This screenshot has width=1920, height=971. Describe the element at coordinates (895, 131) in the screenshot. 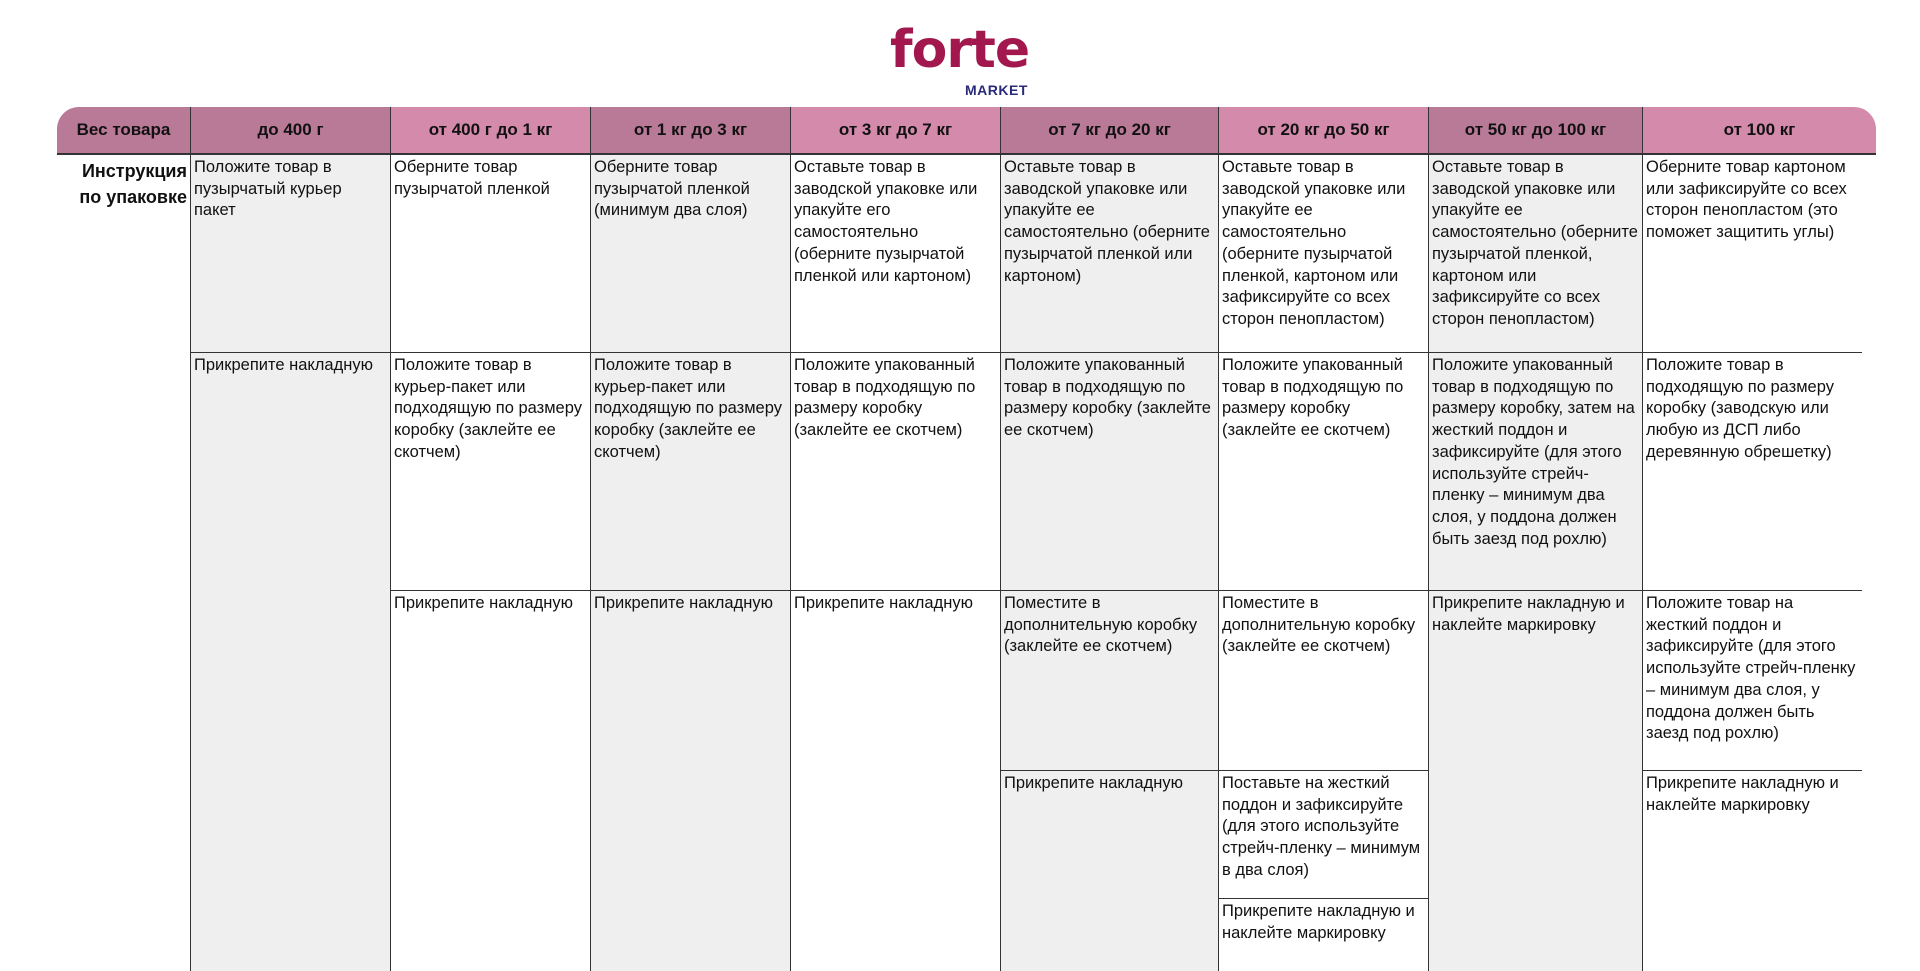

I see `header-column: от 3 кг до 7 кг` at that location.